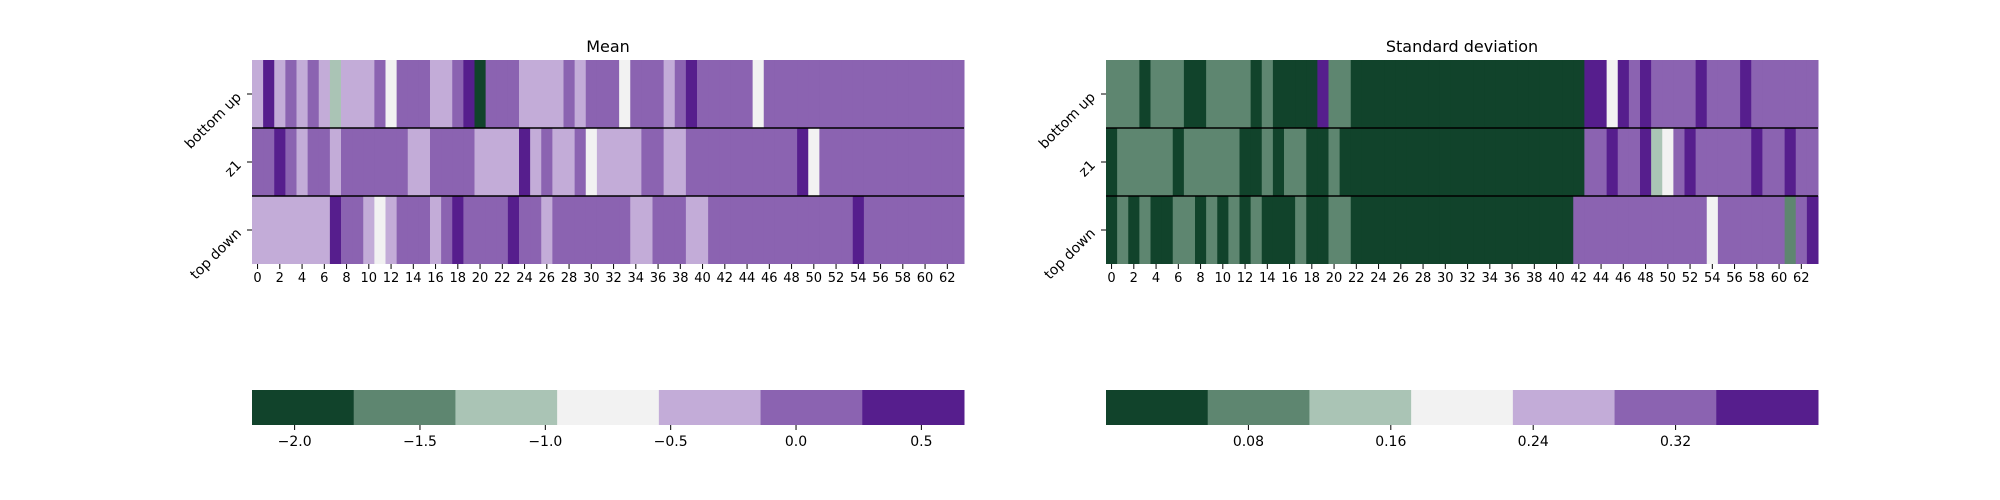 This screenshot has width=2000, height=500. I want to click on mean-colorbar-tick-label: 0.0, so click(796, 442).